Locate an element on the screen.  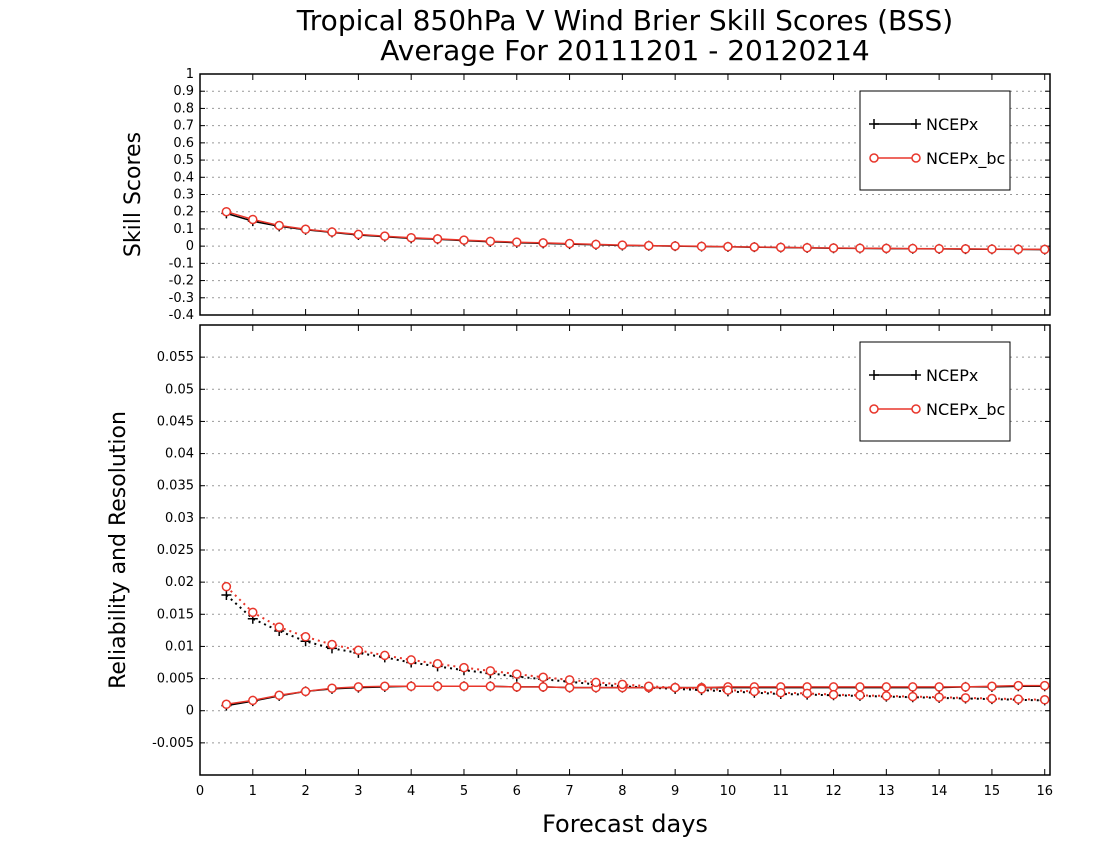
x-tick-label: 16 is located at coordinates (1044, 791).